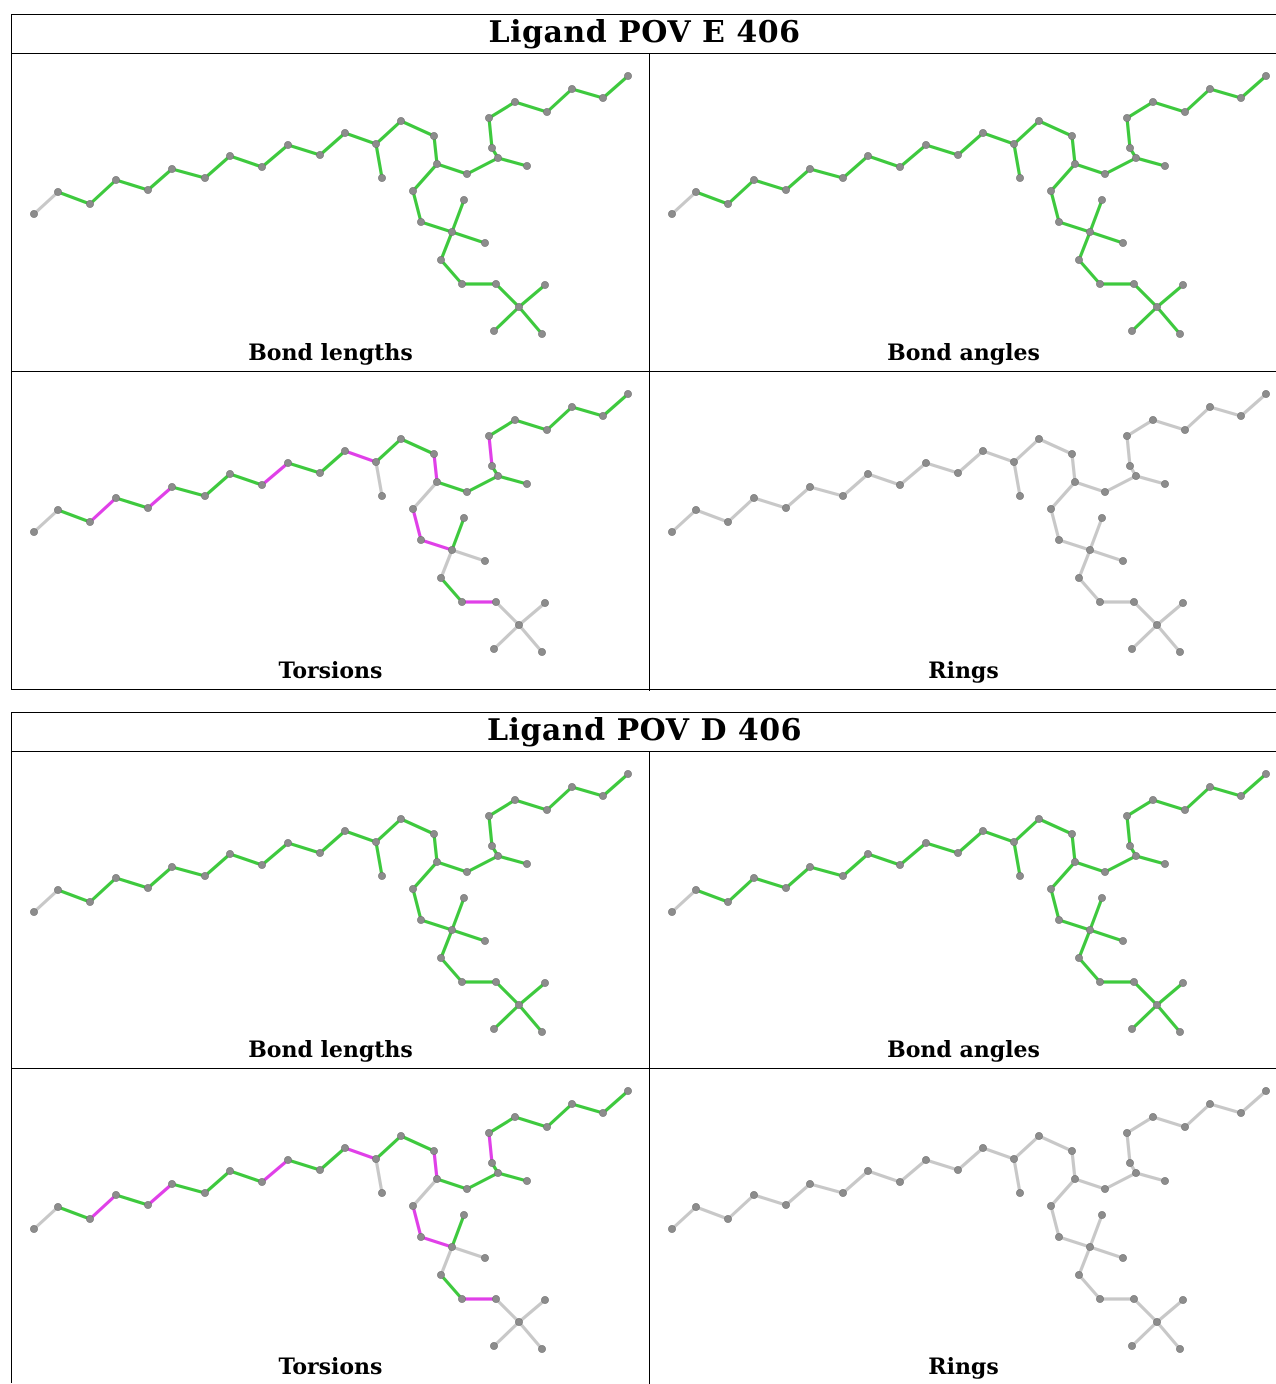 The height and width of the screenshot is (1384, 1276). What do you see at coordinates (644, 751) in the screenshot?
I see `divider` at bounding box center [644, 751].